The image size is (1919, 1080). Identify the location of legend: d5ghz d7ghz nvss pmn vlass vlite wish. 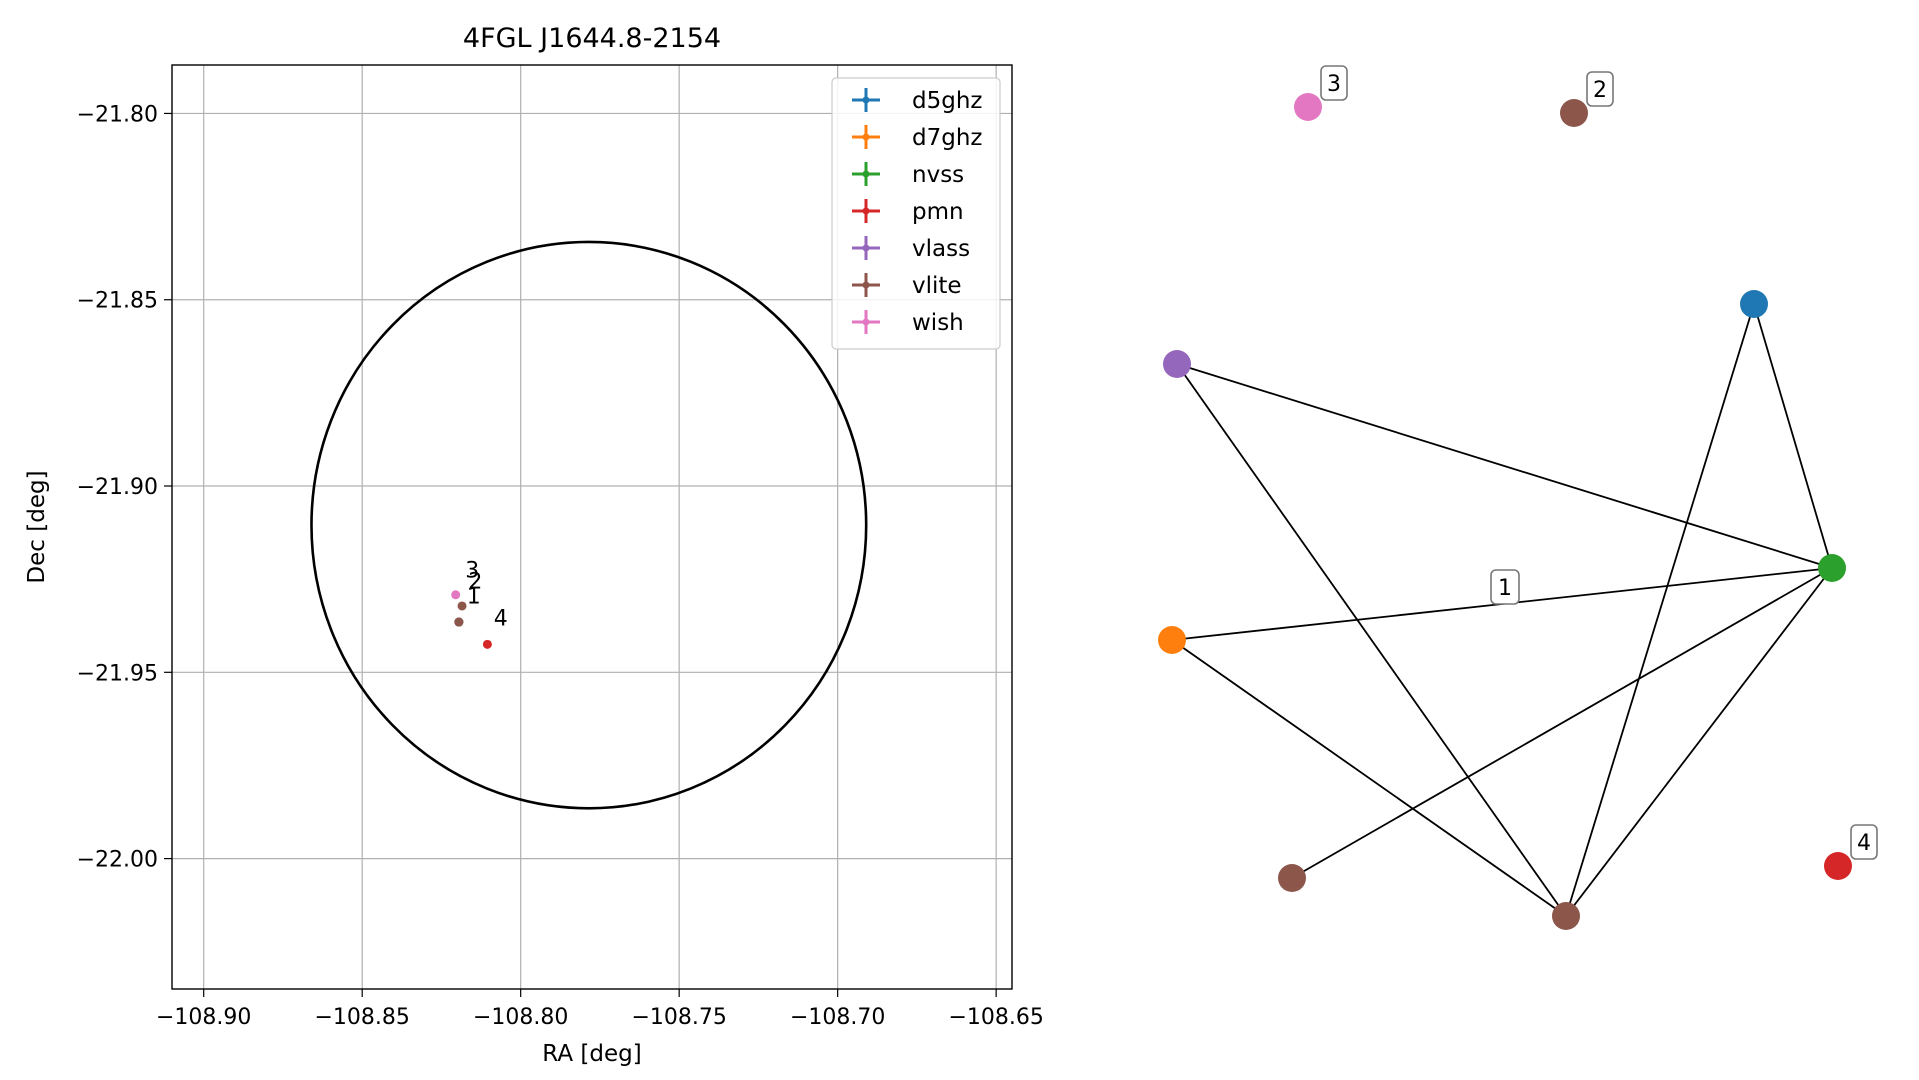
(916, 213).